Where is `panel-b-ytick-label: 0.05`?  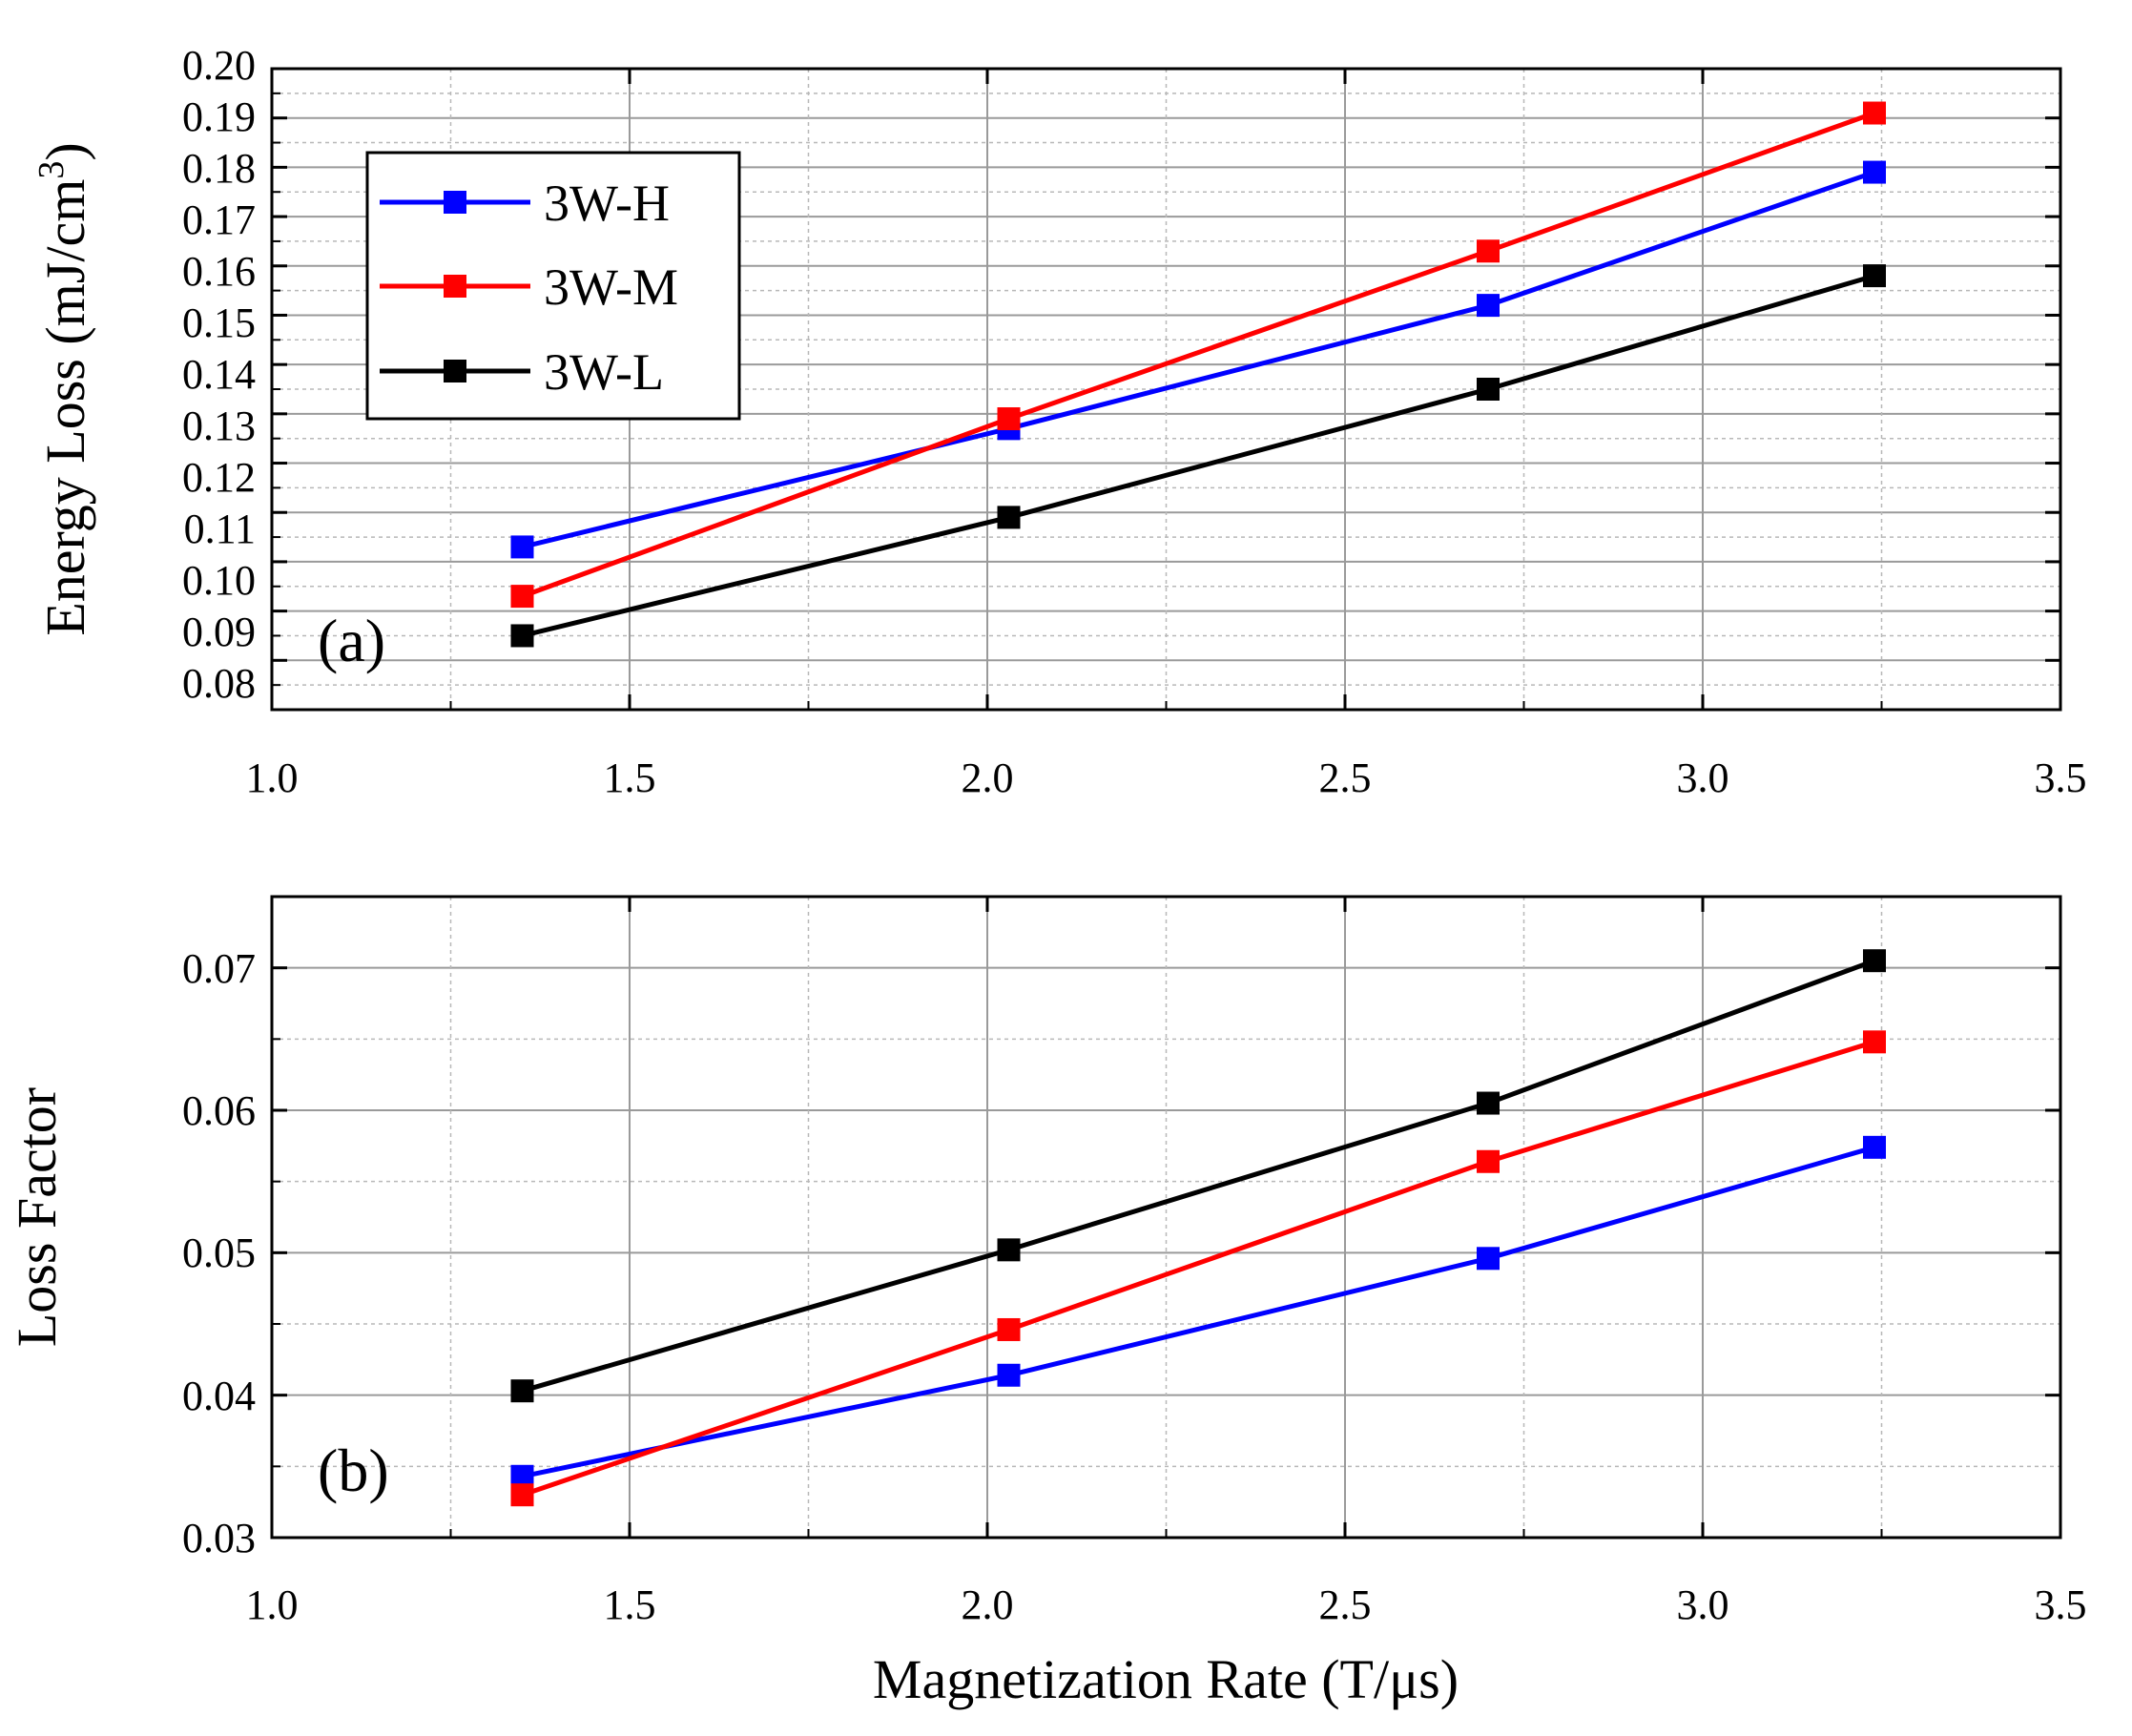
panel-b-ytick-label: 0.05 is located at coordinates (219, 1253).